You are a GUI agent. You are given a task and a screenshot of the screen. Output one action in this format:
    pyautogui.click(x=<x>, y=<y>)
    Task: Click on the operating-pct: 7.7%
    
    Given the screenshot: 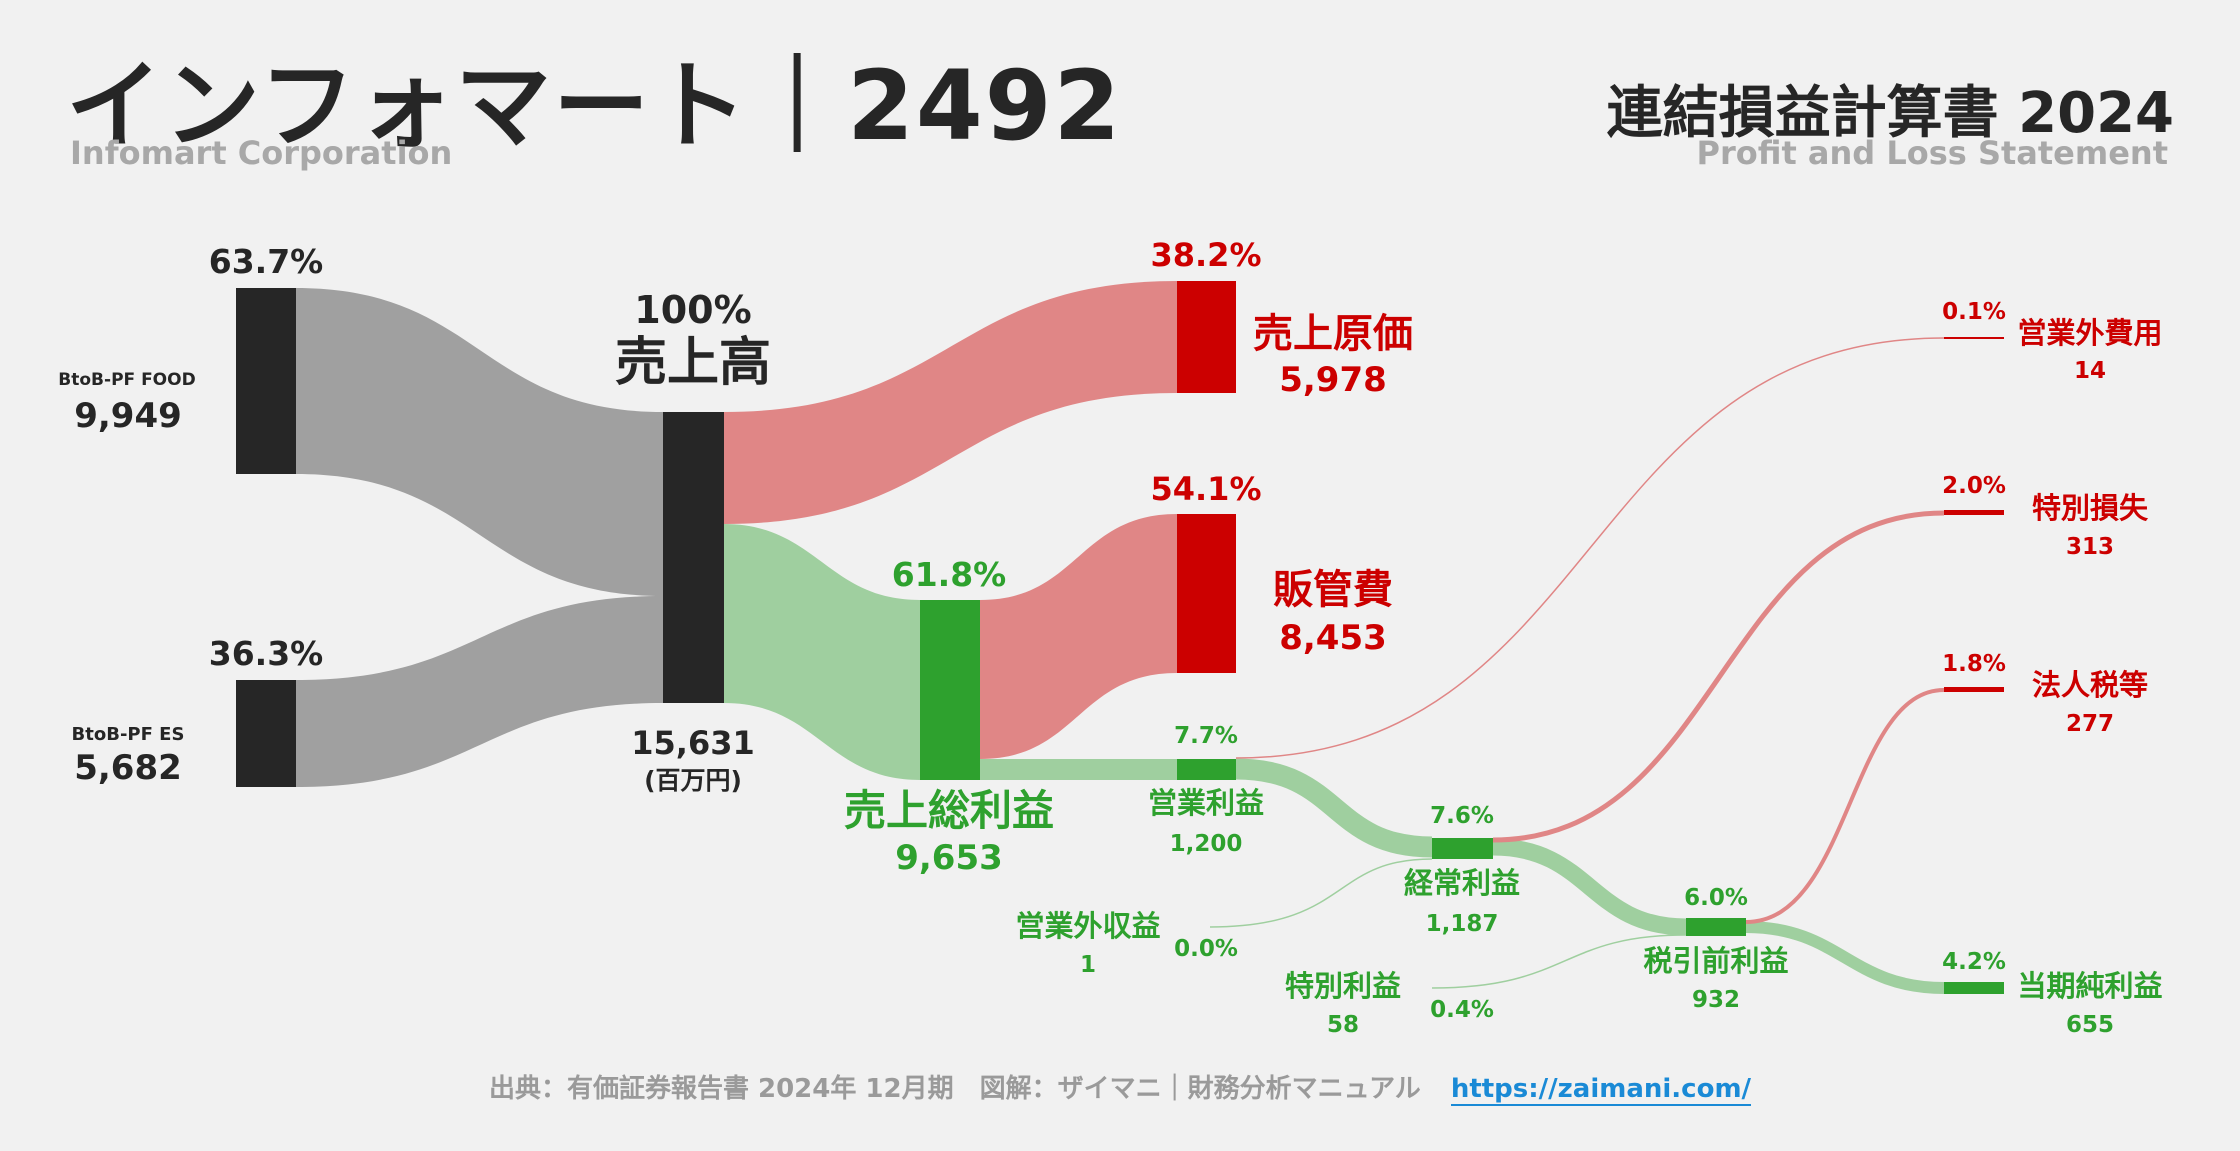 What is the action you would take?
    pyautogui.click(x=1206, y=736)
    